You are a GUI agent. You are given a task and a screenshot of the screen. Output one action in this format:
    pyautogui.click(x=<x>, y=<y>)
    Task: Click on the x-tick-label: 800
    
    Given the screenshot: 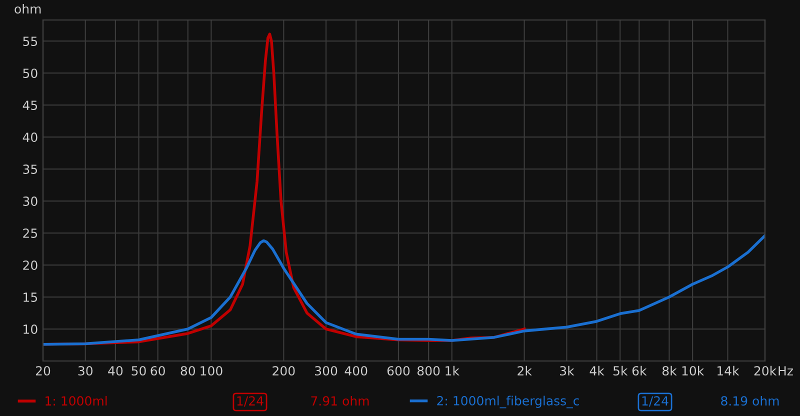 What is the action you would take?
    pyautogui.click(x=428, y=371)
    